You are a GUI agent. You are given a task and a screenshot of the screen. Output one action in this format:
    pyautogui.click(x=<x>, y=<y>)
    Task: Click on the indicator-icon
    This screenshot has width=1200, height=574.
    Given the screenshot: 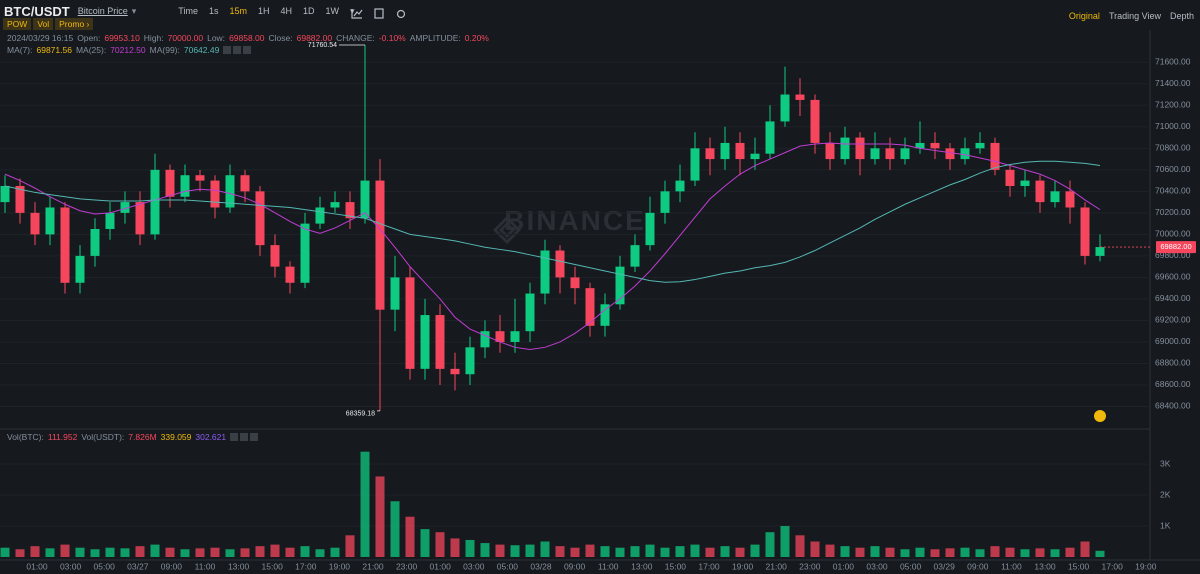 What is the action you would take?
    pyautogui.click(x=357, y=14)
    